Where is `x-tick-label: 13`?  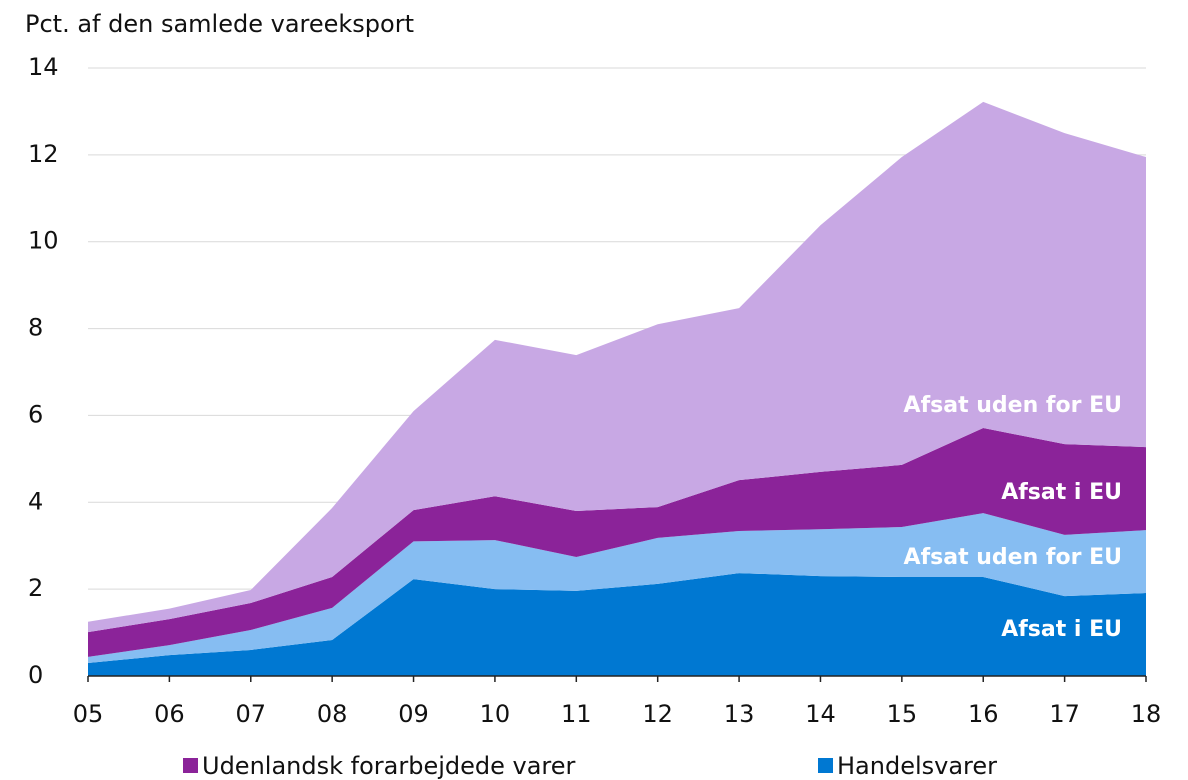
x-tick-label: 13 is located at coordinates (739, 714).